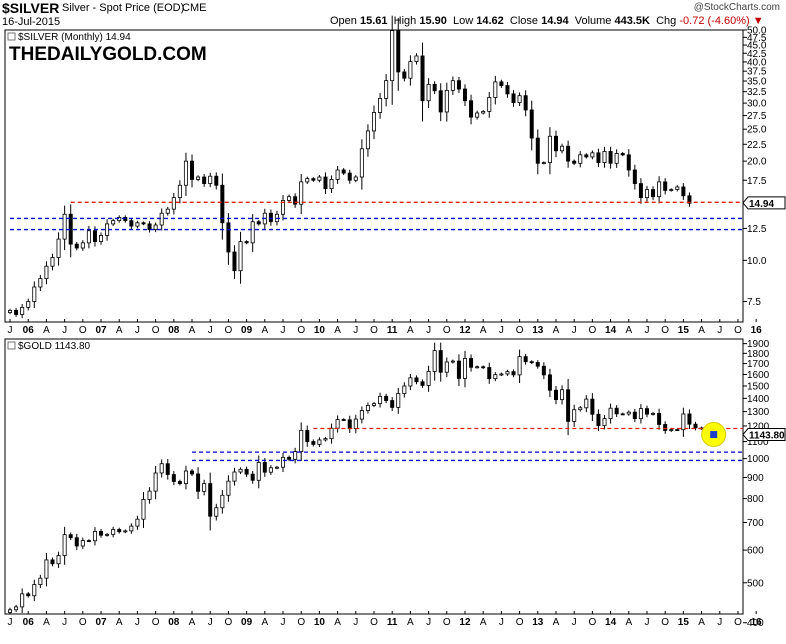 The height and width of the screenshot is (644, 786). I want to click on silver-y-tick-label: 47.5, so click(757, 38).